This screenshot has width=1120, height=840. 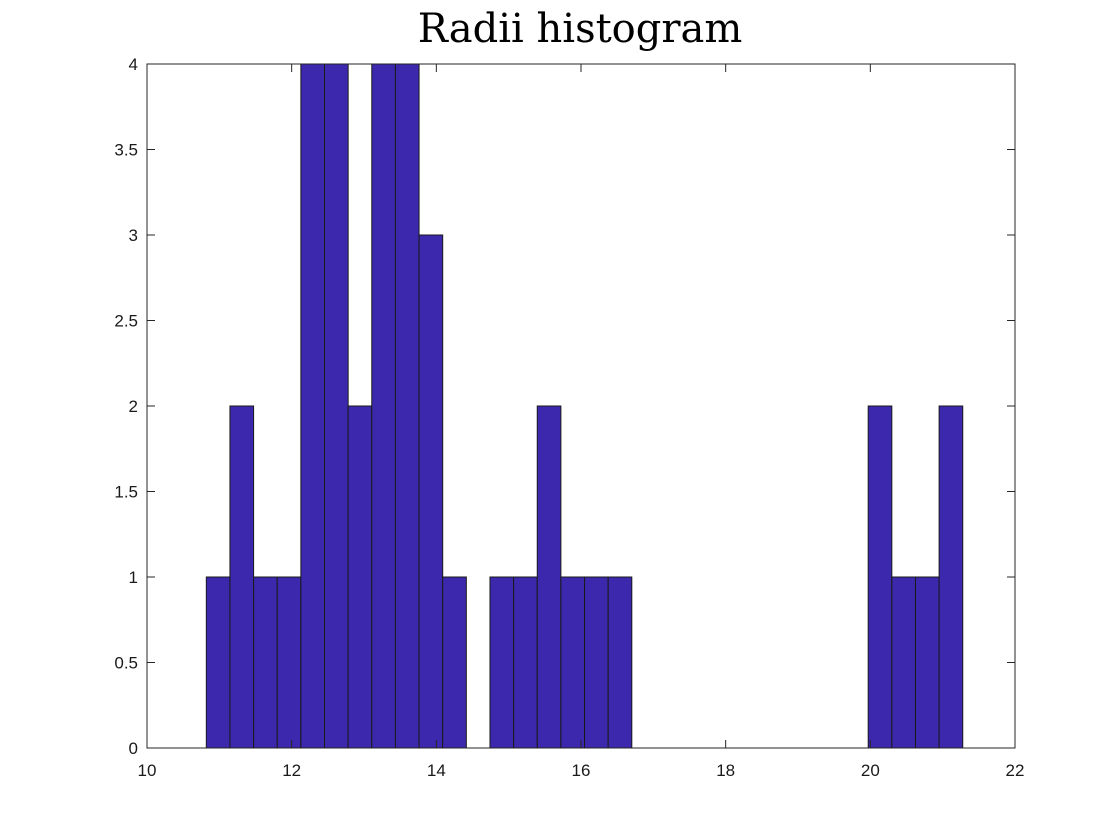 I want to click on y-tick-label: 1.5, so click(x=126, y=492).